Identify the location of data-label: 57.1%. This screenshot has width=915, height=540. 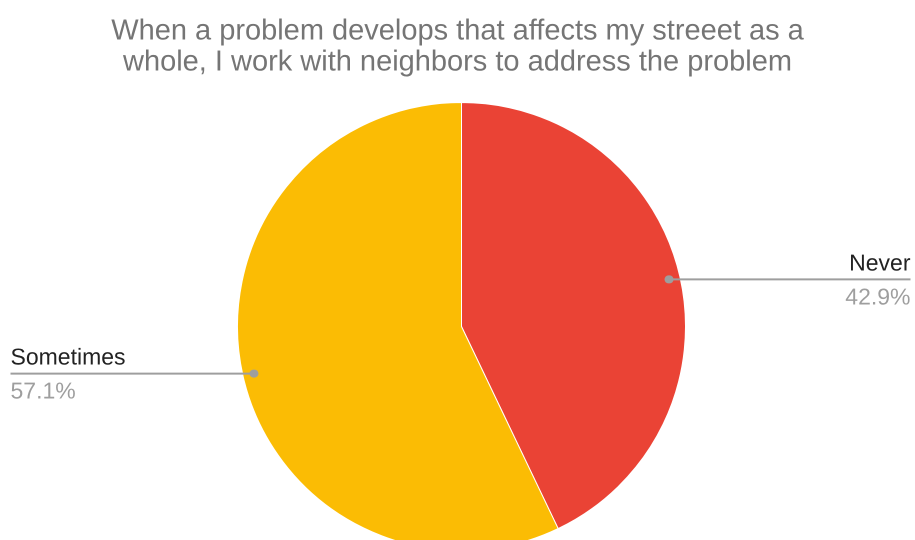
(43, 391).